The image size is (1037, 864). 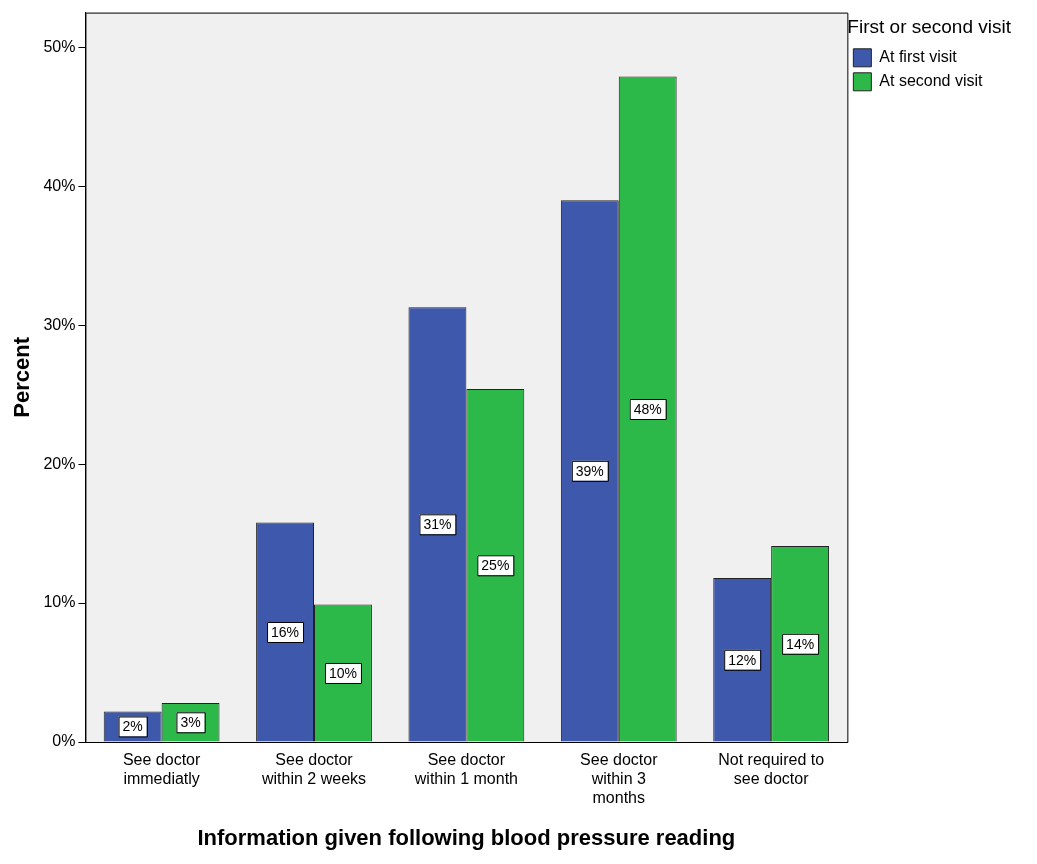 What do you see at coordinates (465, 769) in the screenshot?
I see `x-tick-label: See doctor within 1 month` at bounding box center [465, 769].